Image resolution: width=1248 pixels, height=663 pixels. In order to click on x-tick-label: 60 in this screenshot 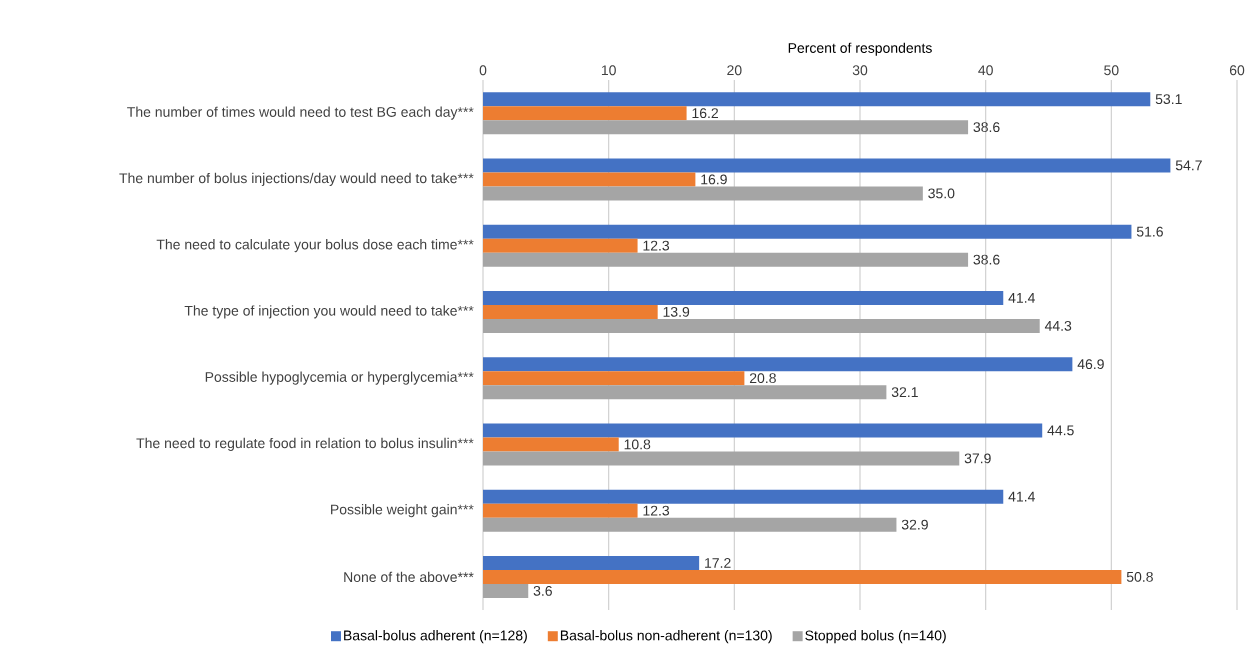, I will do `click(1237, 70)`.